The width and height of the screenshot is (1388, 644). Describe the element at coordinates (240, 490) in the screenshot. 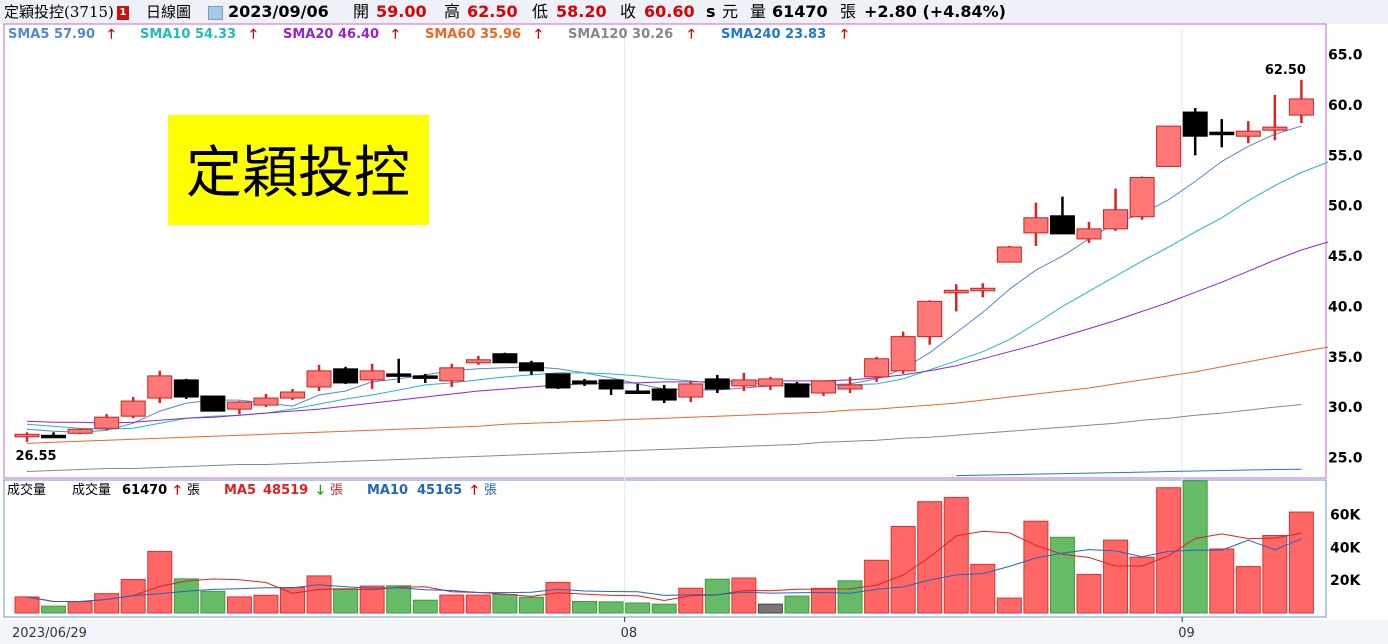

I see `ma5-legend-label: MA5` at that location.